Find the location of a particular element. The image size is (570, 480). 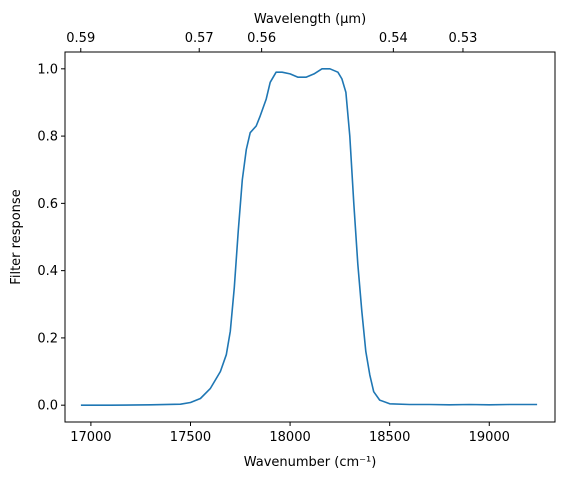

x-tick-label: 19000 is located at coordinates (489, 437).